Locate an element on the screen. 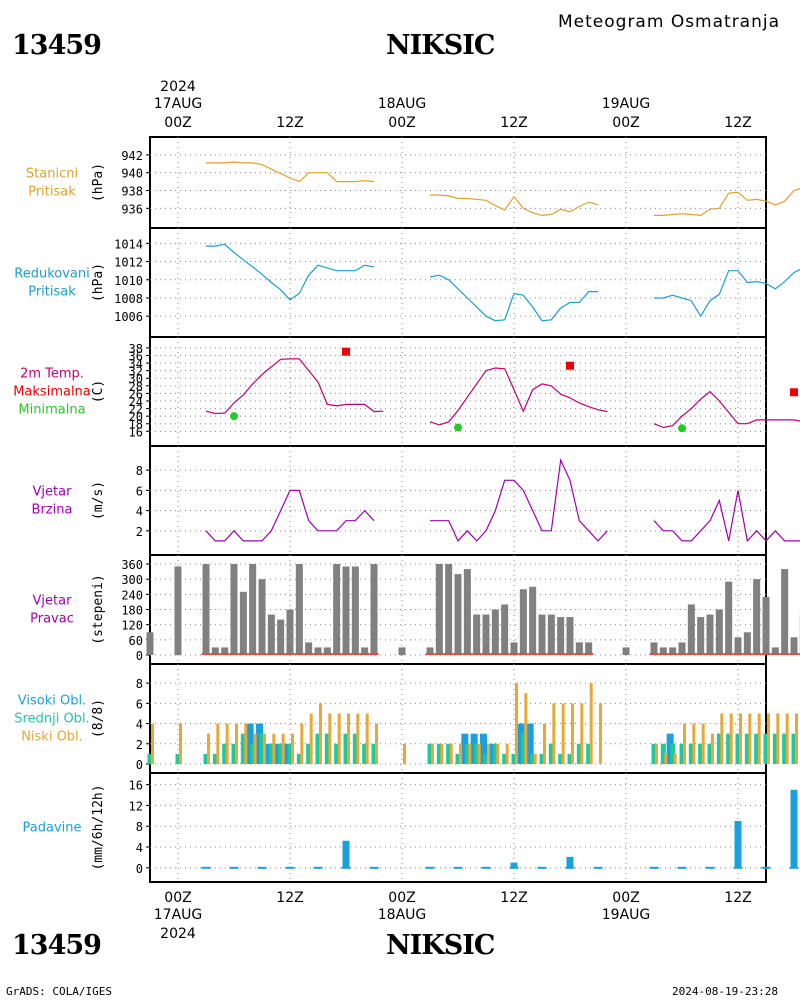  ytick-label-wind_direction: 240 is located at coordinates (132, 595).